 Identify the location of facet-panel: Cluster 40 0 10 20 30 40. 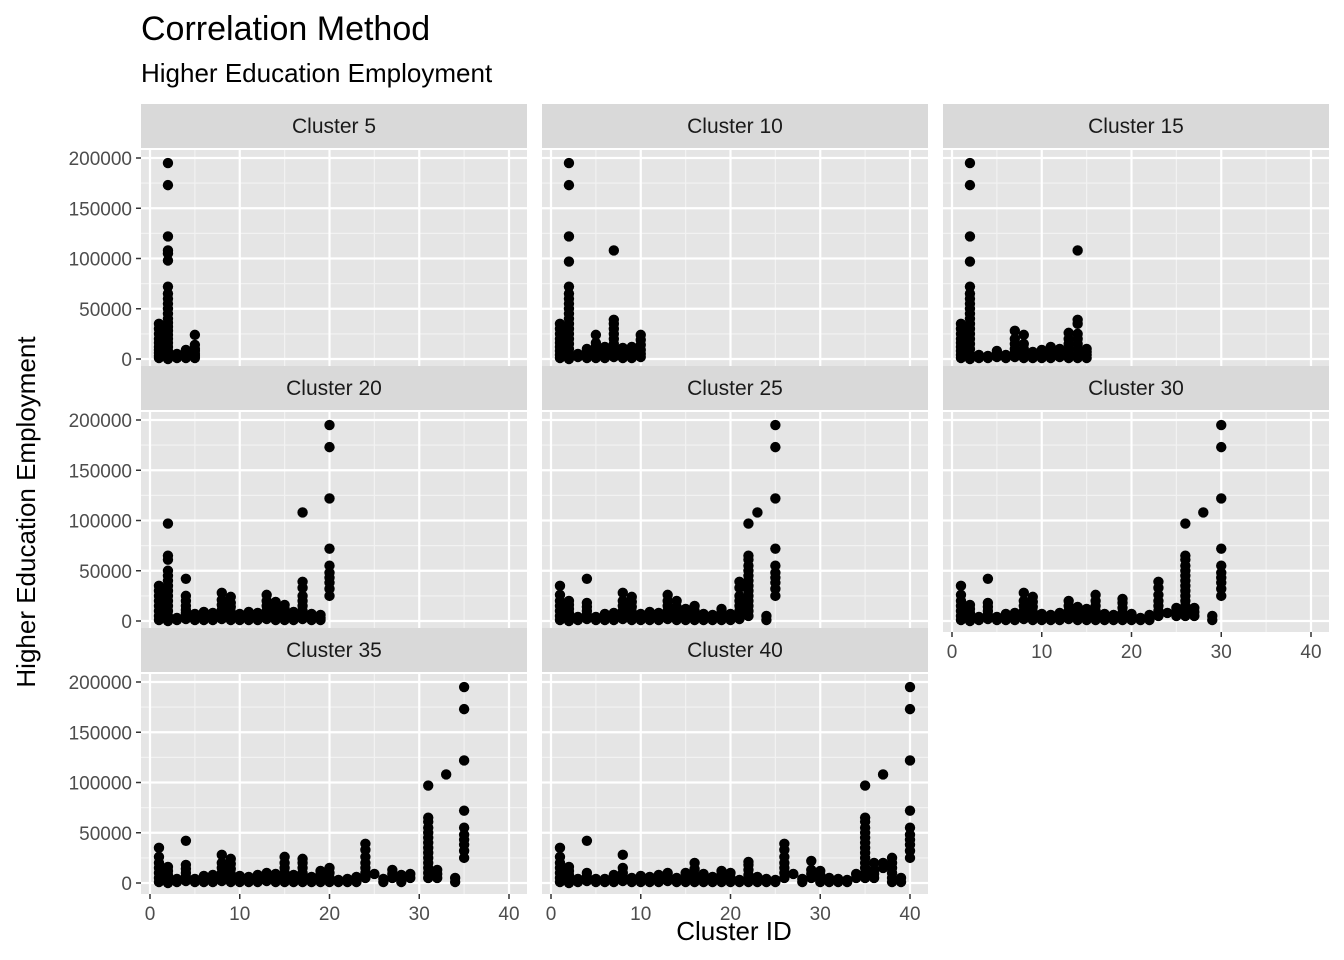
(735, 776).